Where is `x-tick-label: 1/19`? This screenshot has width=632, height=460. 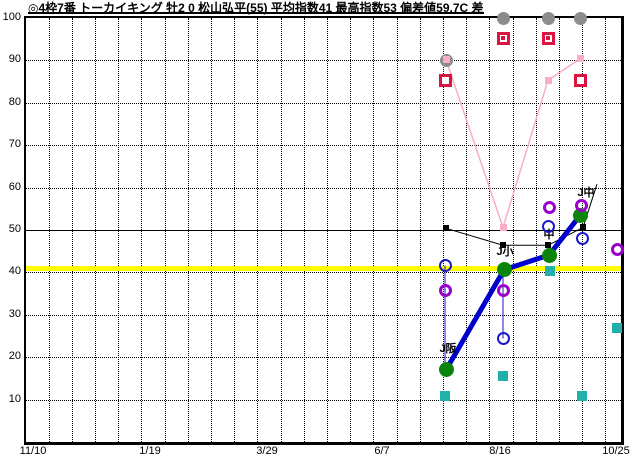
x-tick-label: 1/19 is located at coordinates (150, 451).